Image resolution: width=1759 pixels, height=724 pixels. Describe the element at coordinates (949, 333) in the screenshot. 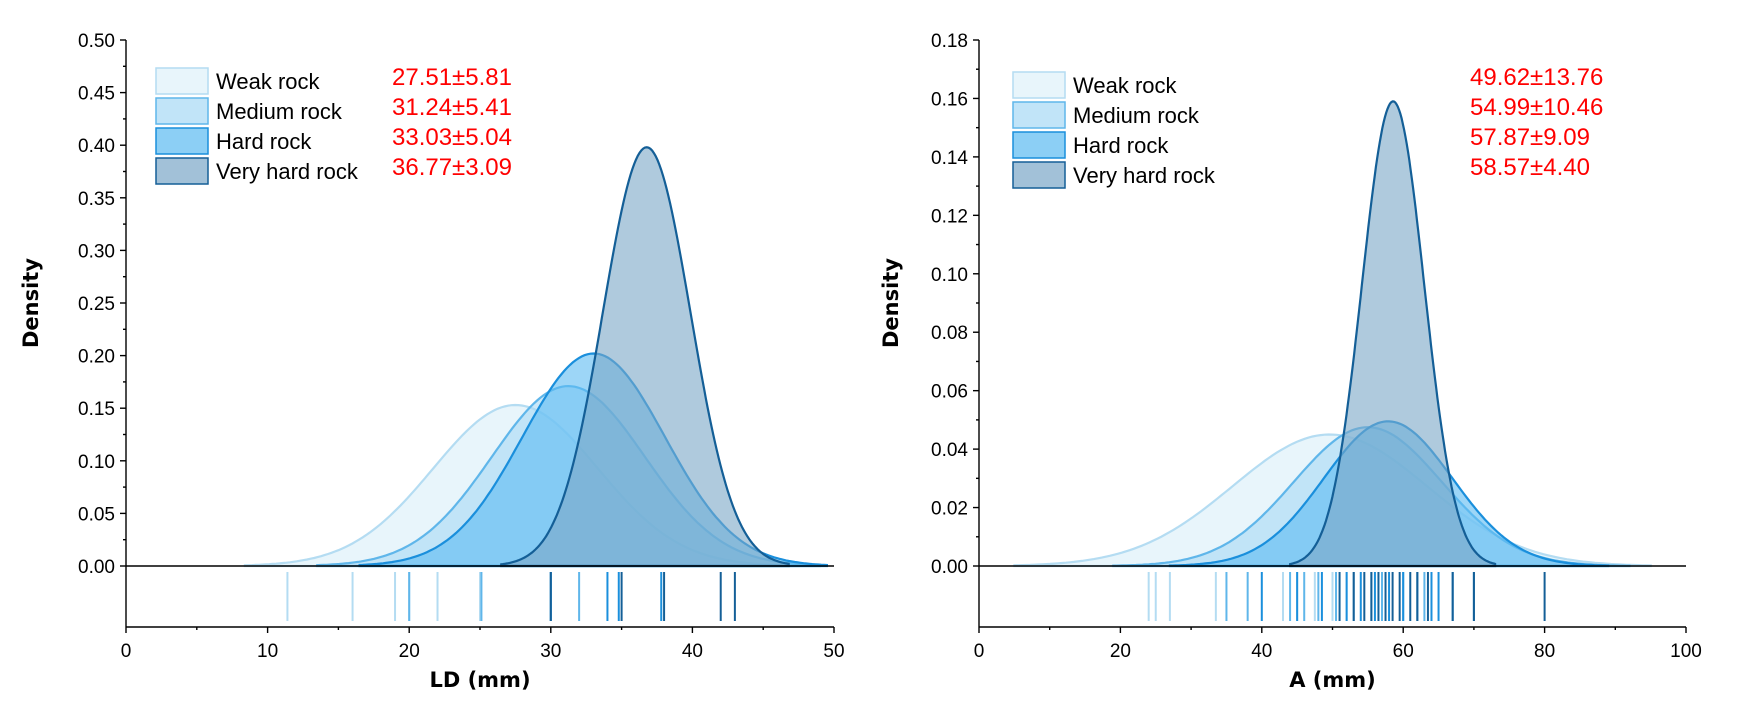

I see `y-tick-label: 0.08` at that location.